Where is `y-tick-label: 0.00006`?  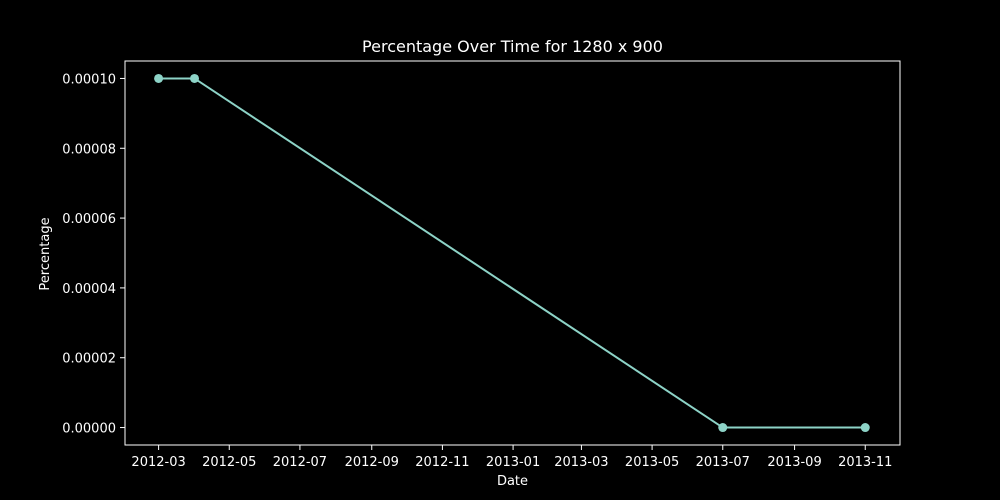 y-tick-label: 0.00006 is located at coordinates (89, 219).